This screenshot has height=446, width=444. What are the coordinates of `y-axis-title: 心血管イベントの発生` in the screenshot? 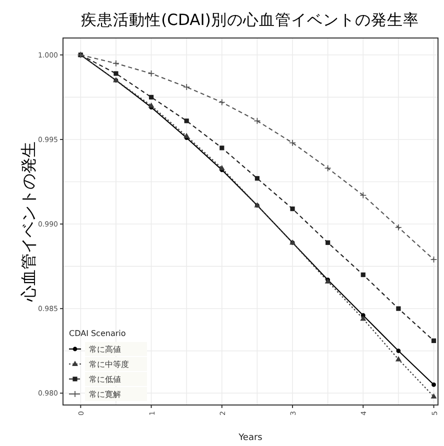 It's located at (28, 222).